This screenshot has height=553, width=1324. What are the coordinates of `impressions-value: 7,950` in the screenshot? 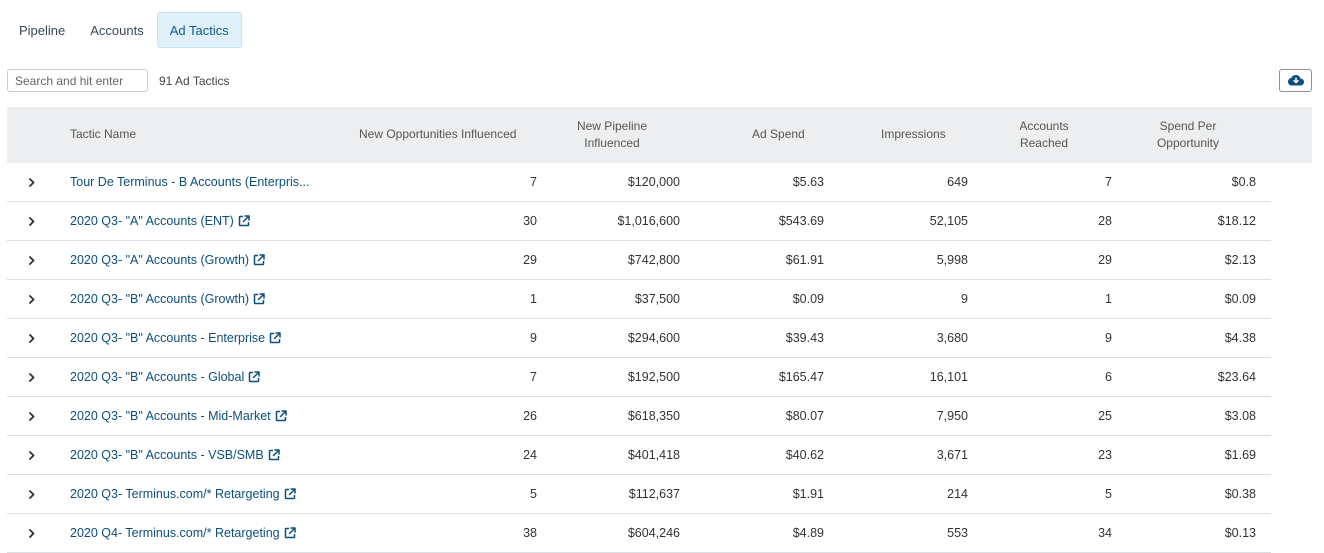 It's located at (952, 416).